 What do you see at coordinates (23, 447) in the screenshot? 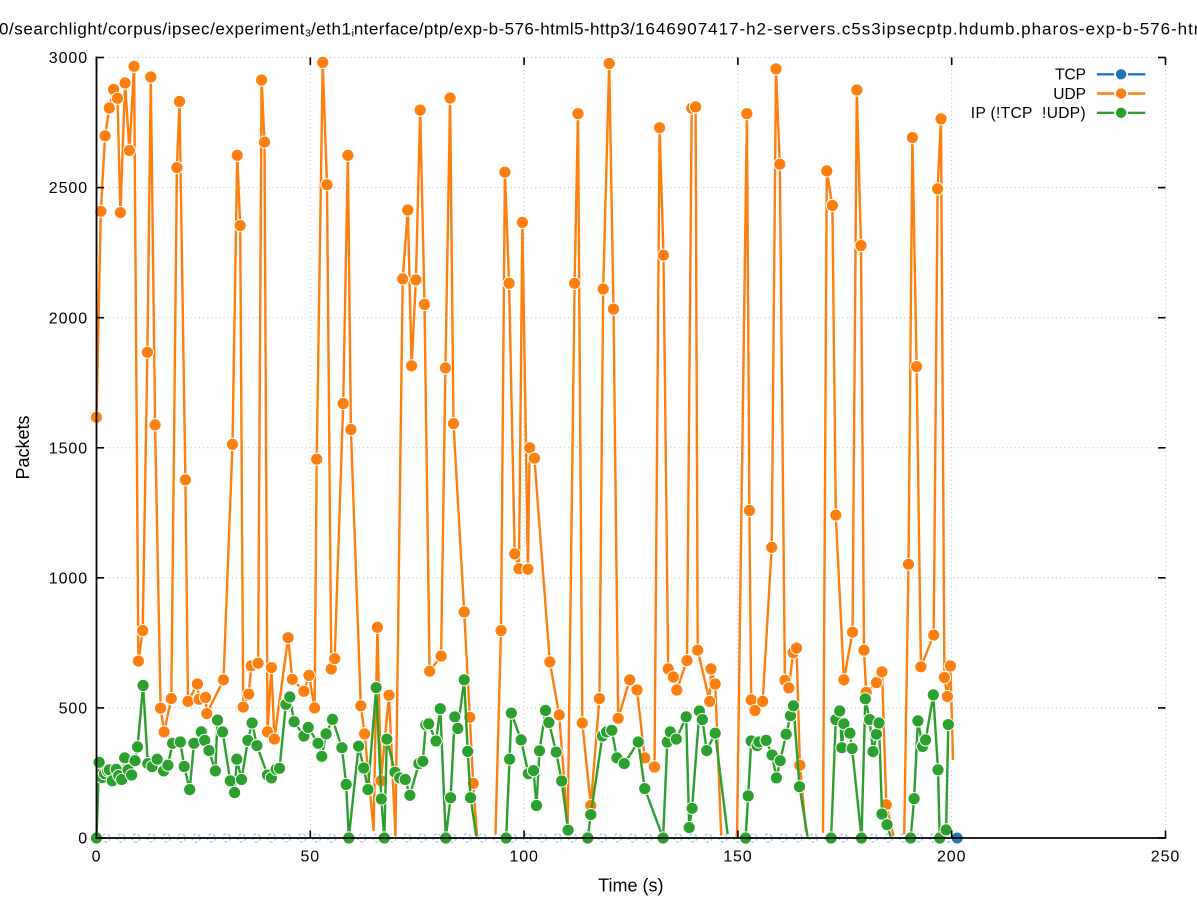
I see `svg-text: Packets` at bounding box center [23, 447].